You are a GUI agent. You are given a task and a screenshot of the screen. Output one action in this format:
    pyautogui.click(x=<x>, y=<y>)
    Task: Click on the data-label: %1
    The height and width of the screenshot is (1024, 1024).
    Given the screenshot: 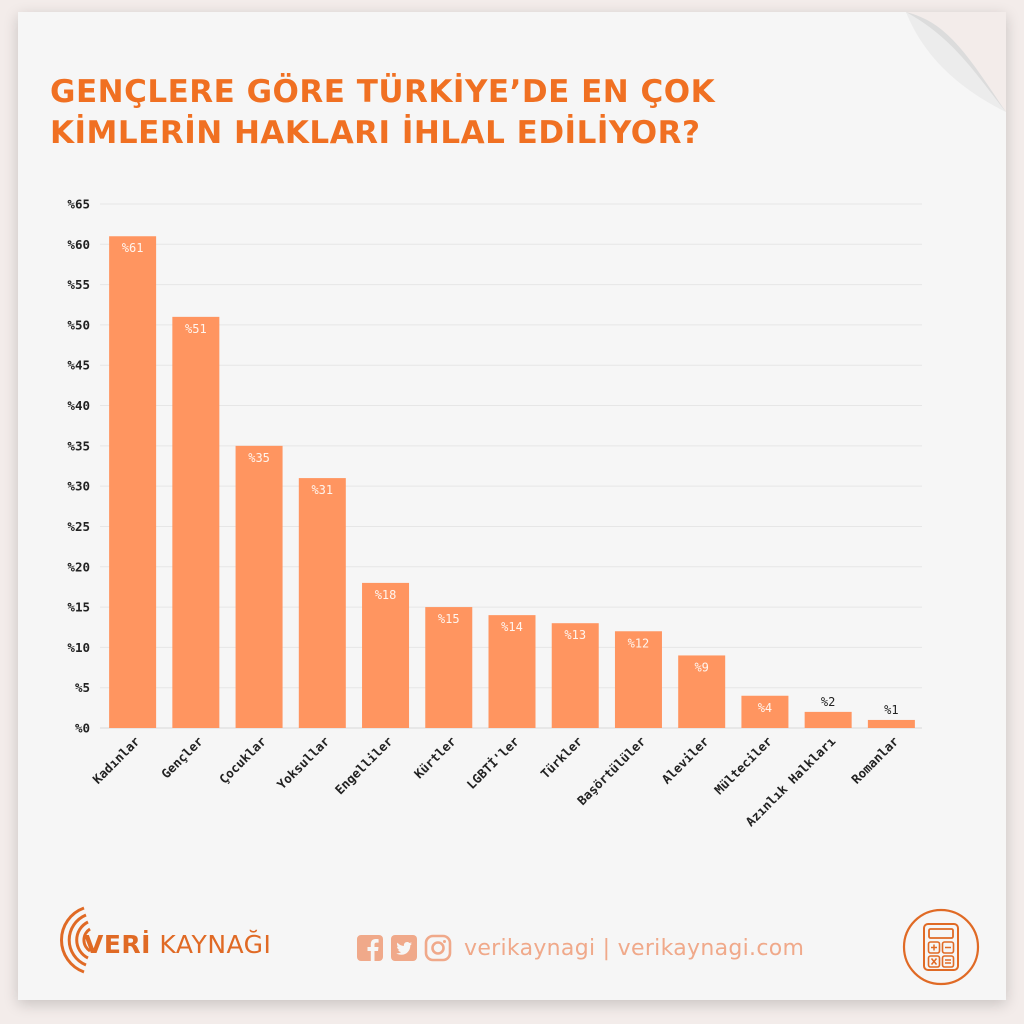 What is the action you would take?
    pyautogui.click(x=891, y=710)
    